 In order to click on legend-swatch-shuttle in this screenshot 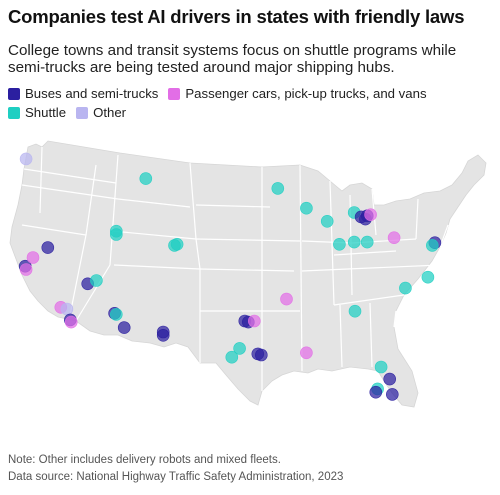, I will do `click(14, 112)`.